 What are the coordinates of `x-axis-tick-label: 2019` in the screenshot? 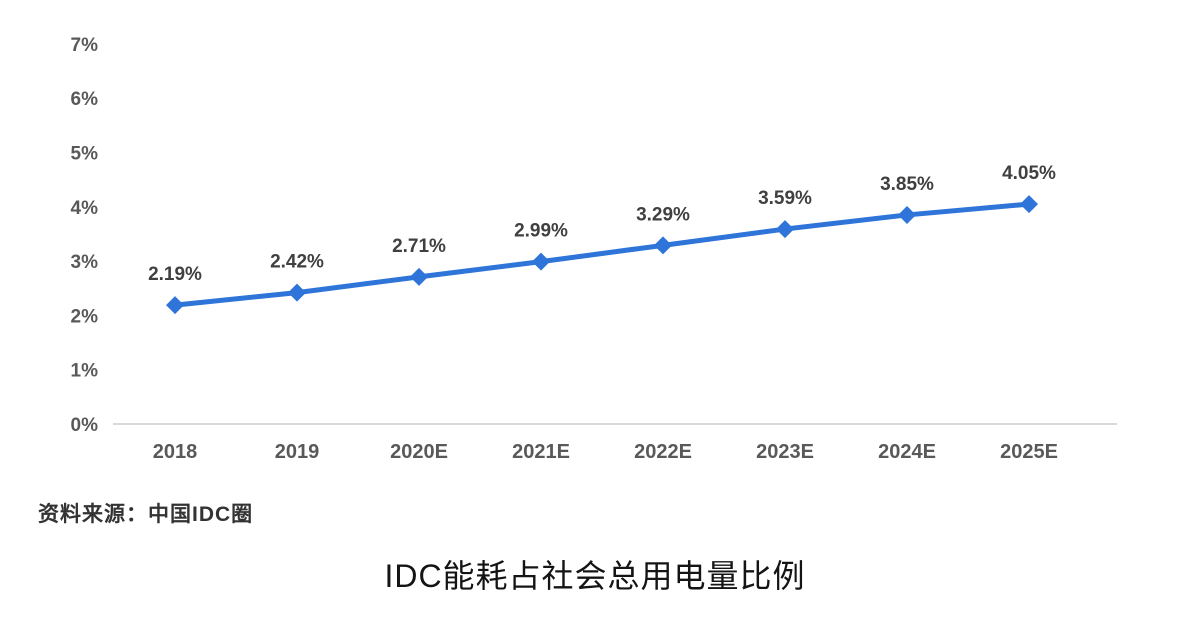 It's located at (297, 452).